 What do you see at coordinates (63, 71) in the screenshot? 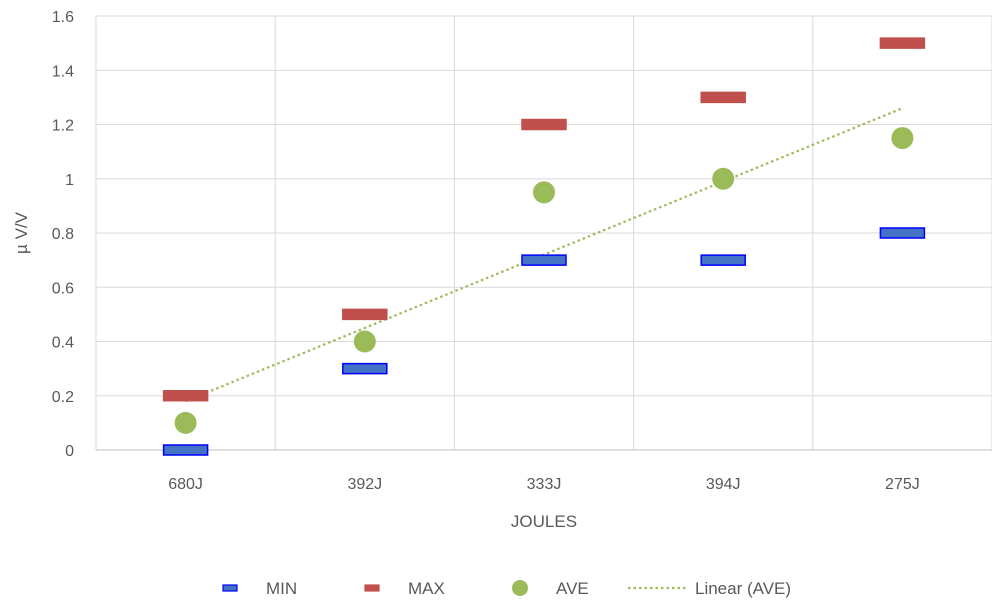
I see `y-tick-label: 1.4` at bounding box center [63, 71].